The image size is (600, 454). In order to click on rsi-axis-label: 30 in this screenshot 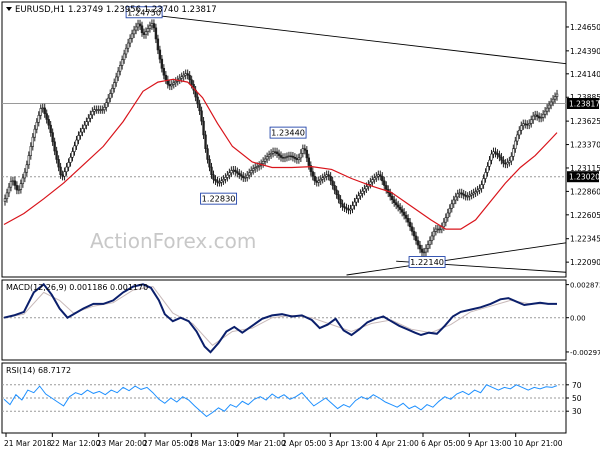, I will do `click(577, 411)`.